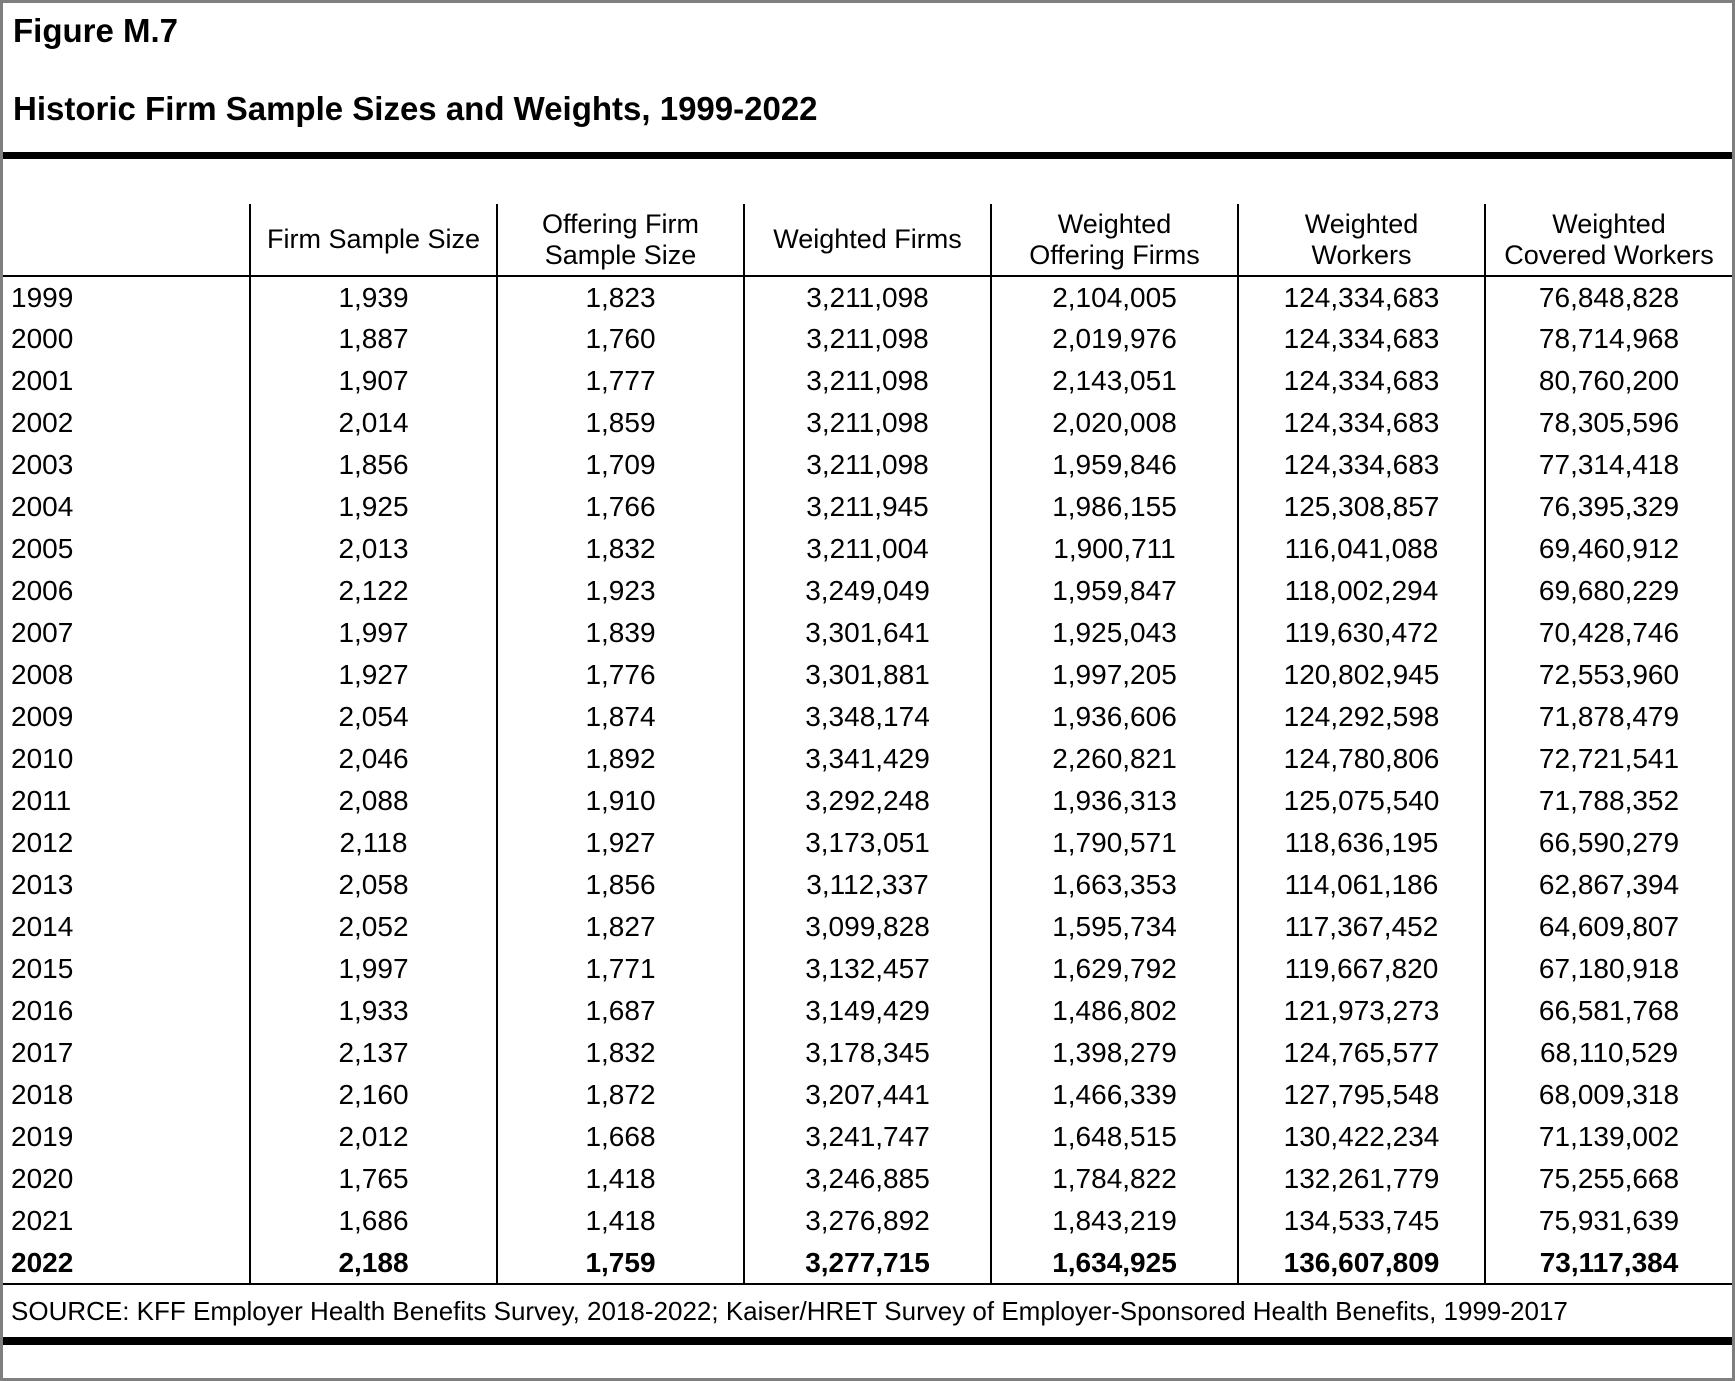  What do you see at coordinates (373, 549) in the screenshot?
I see `data-cell: 2,013` at bounding box center [373, 549].